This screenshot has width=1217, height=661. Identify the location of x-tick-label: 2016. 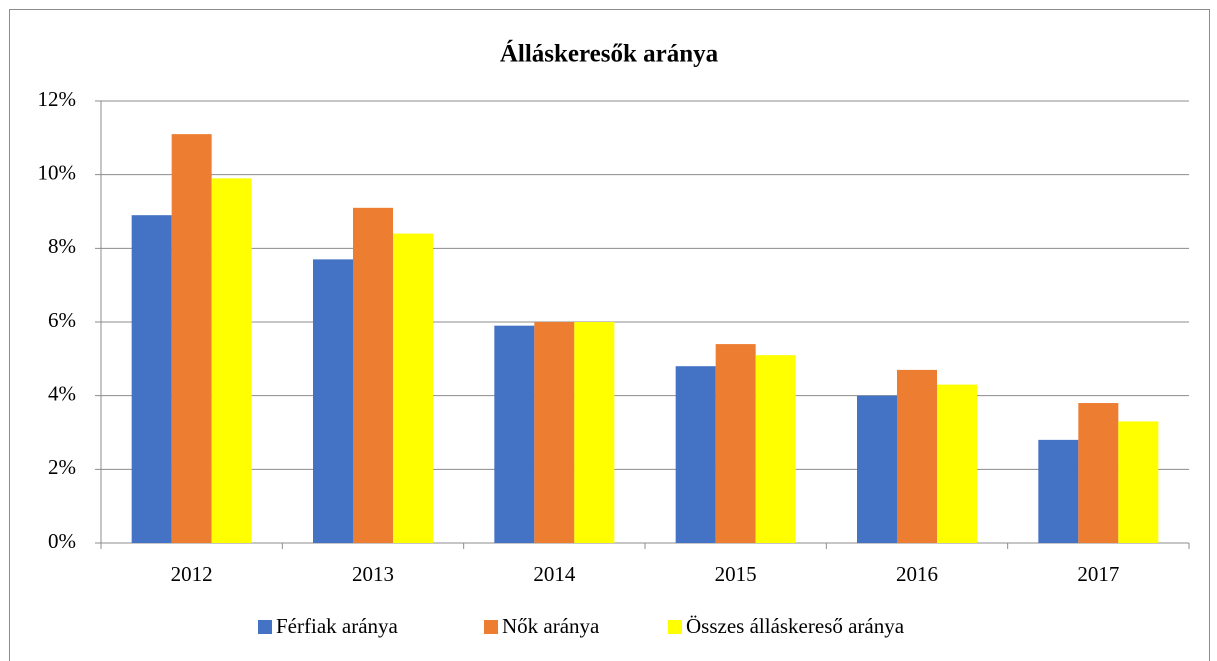
(917, 574).